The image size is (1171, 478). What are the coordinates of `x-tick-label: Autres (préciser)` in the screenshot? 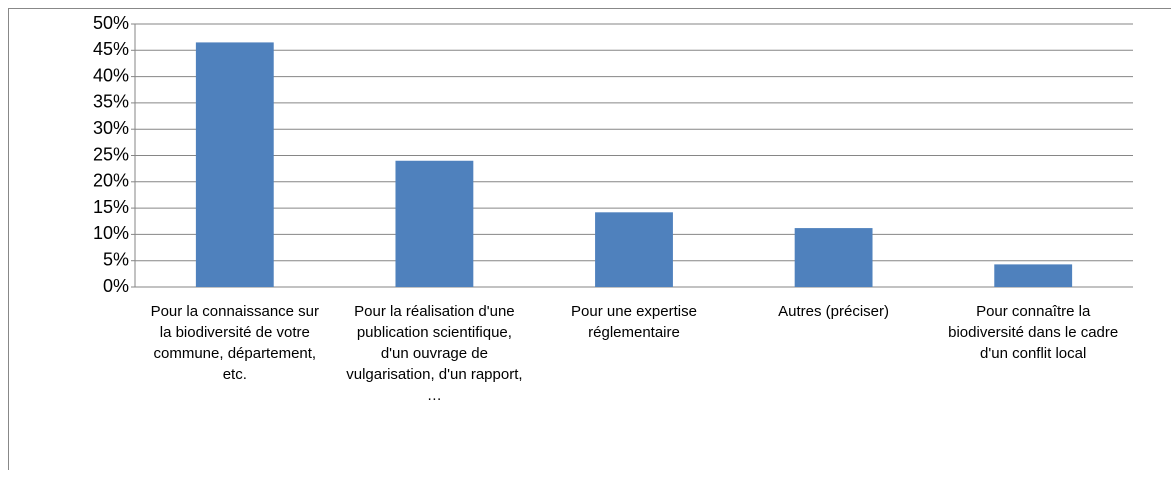 It's located at (834, 311).